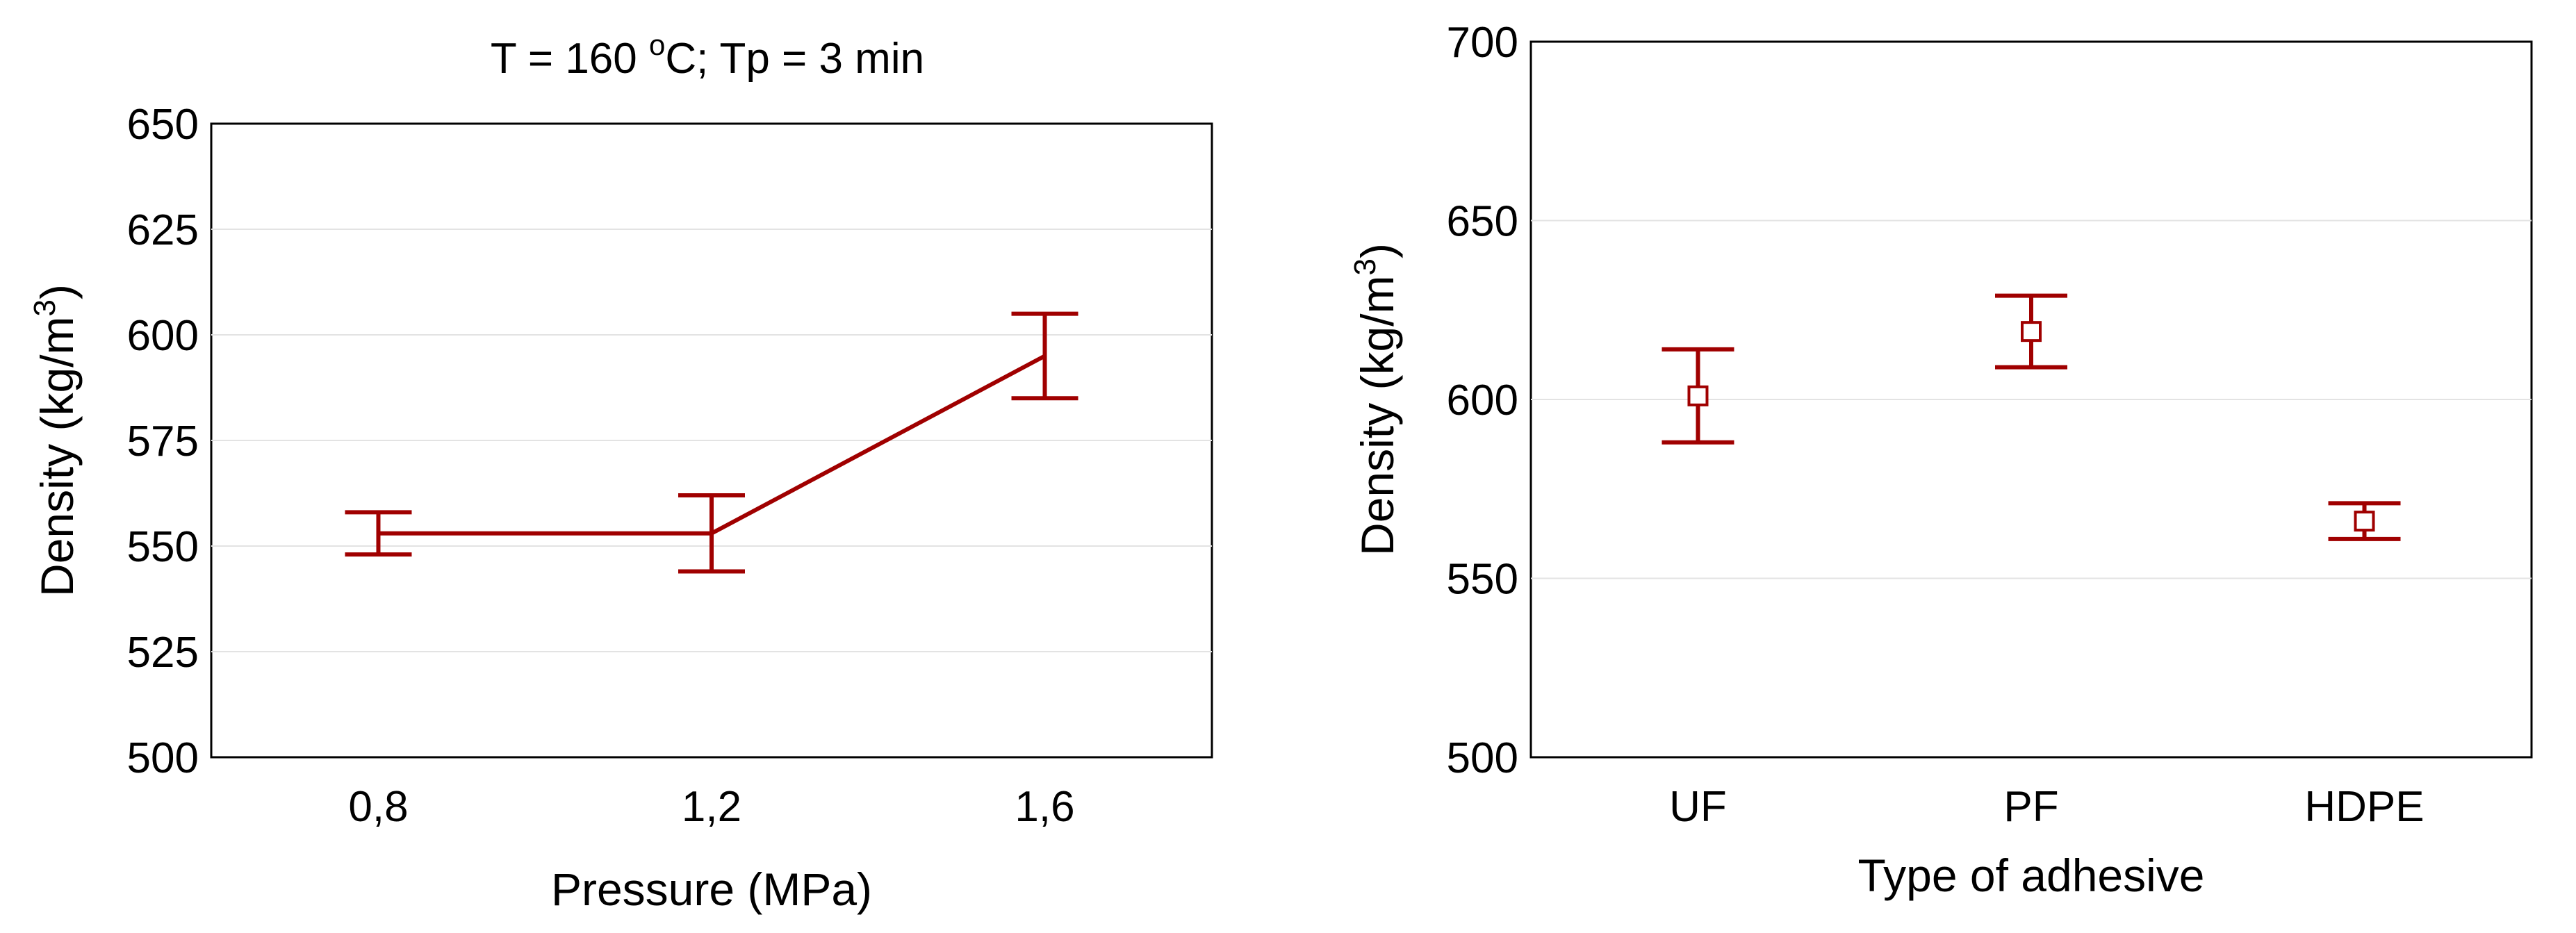 The height and width of the screenshot is (933, 2576). Describe the element at coordinates (2364, 807) in the screenshot. I see `x-tick-label: HDPE` at that location.